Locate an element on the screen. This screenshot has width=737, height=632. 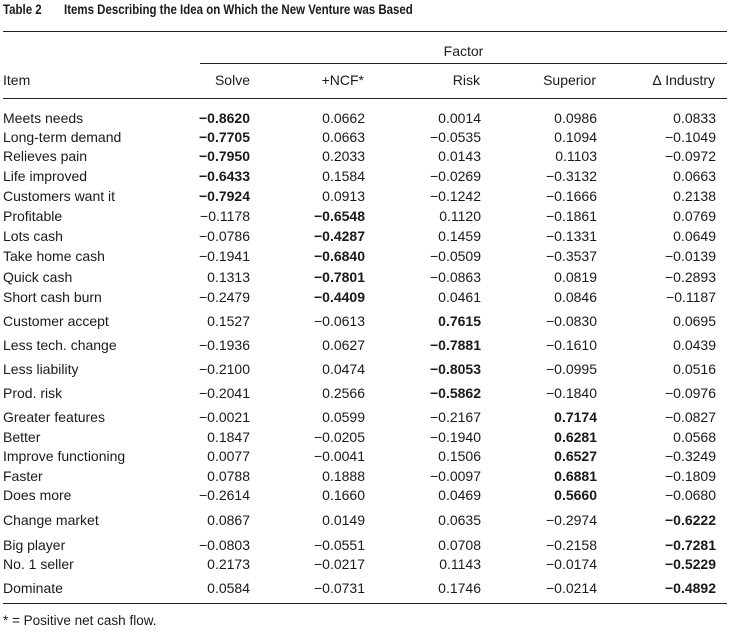
factor-loading-cell: 0.1094 is located at coordinates (575, 137).